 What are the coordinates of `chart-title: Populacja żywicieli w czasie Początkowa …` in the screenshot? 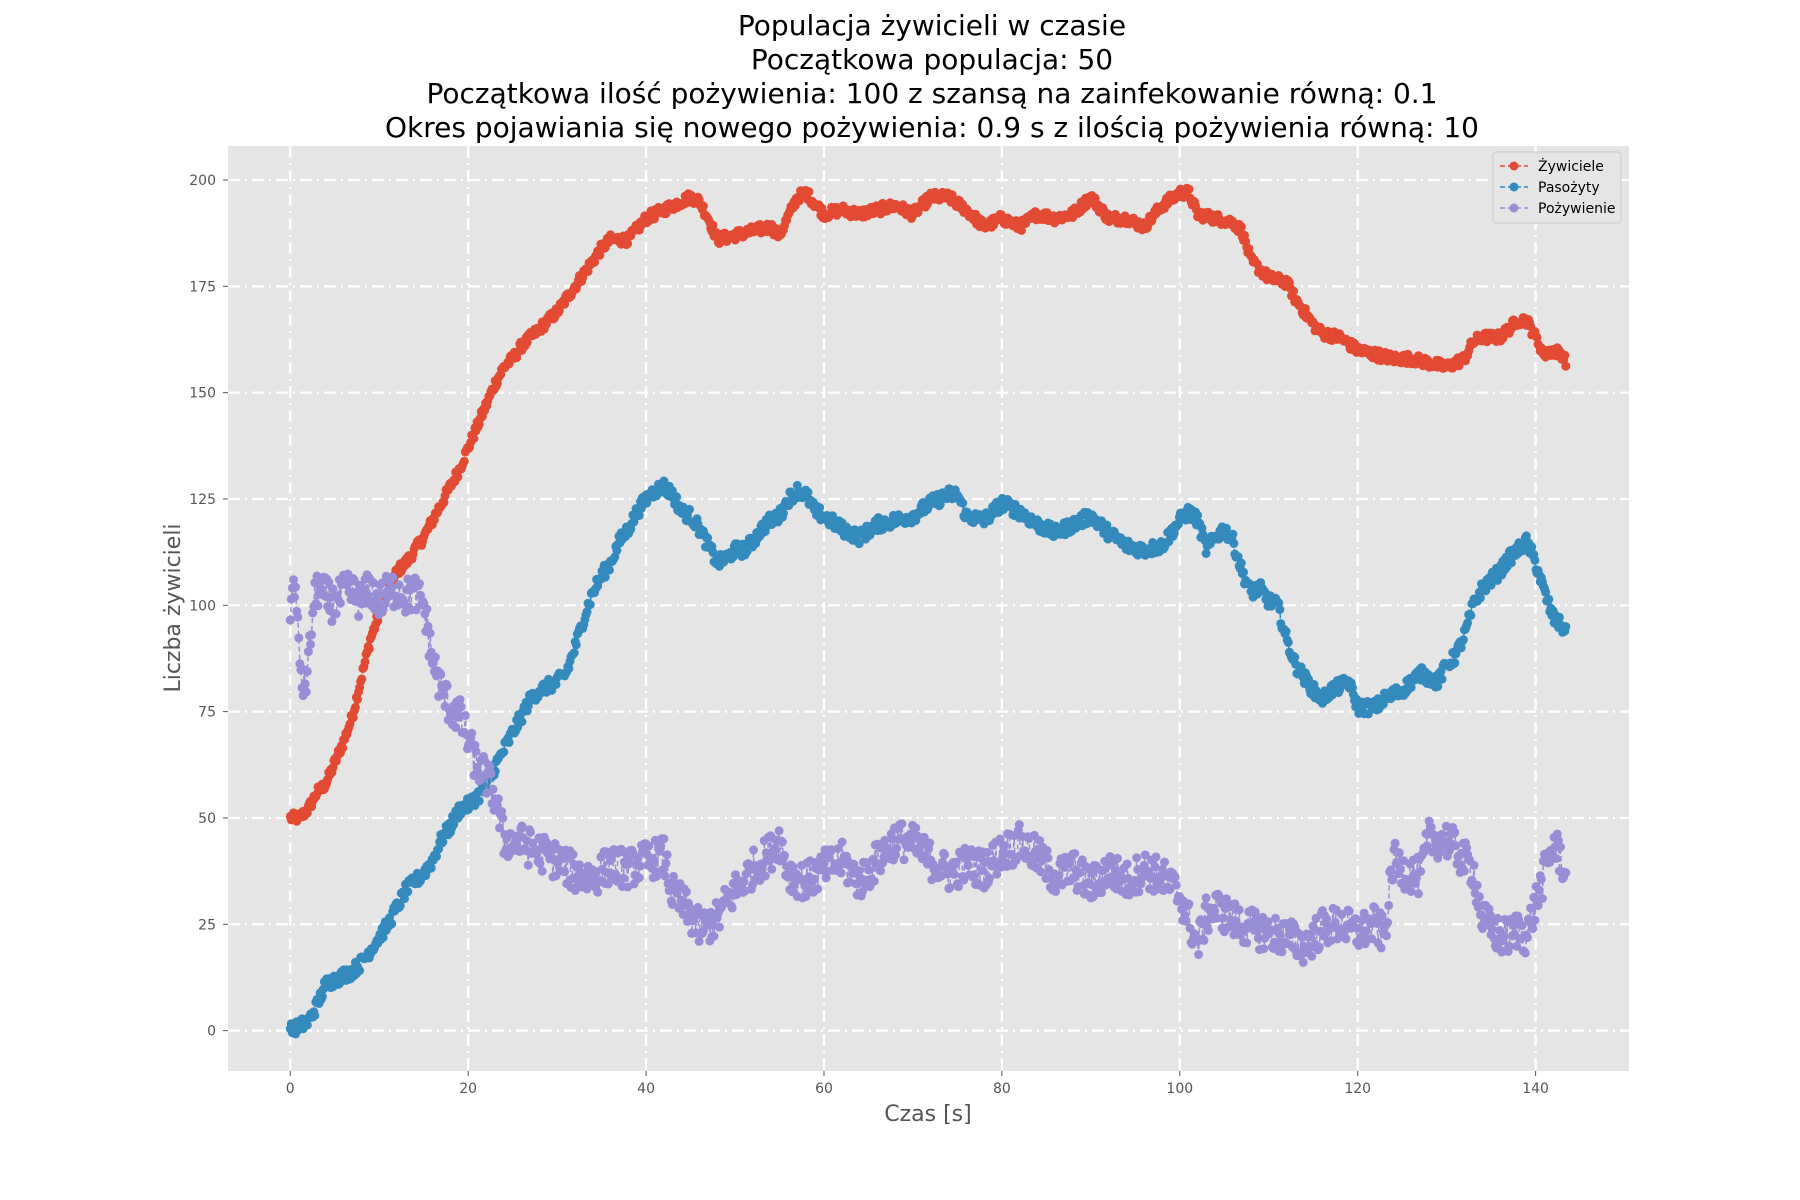 It's located at (932, 76).